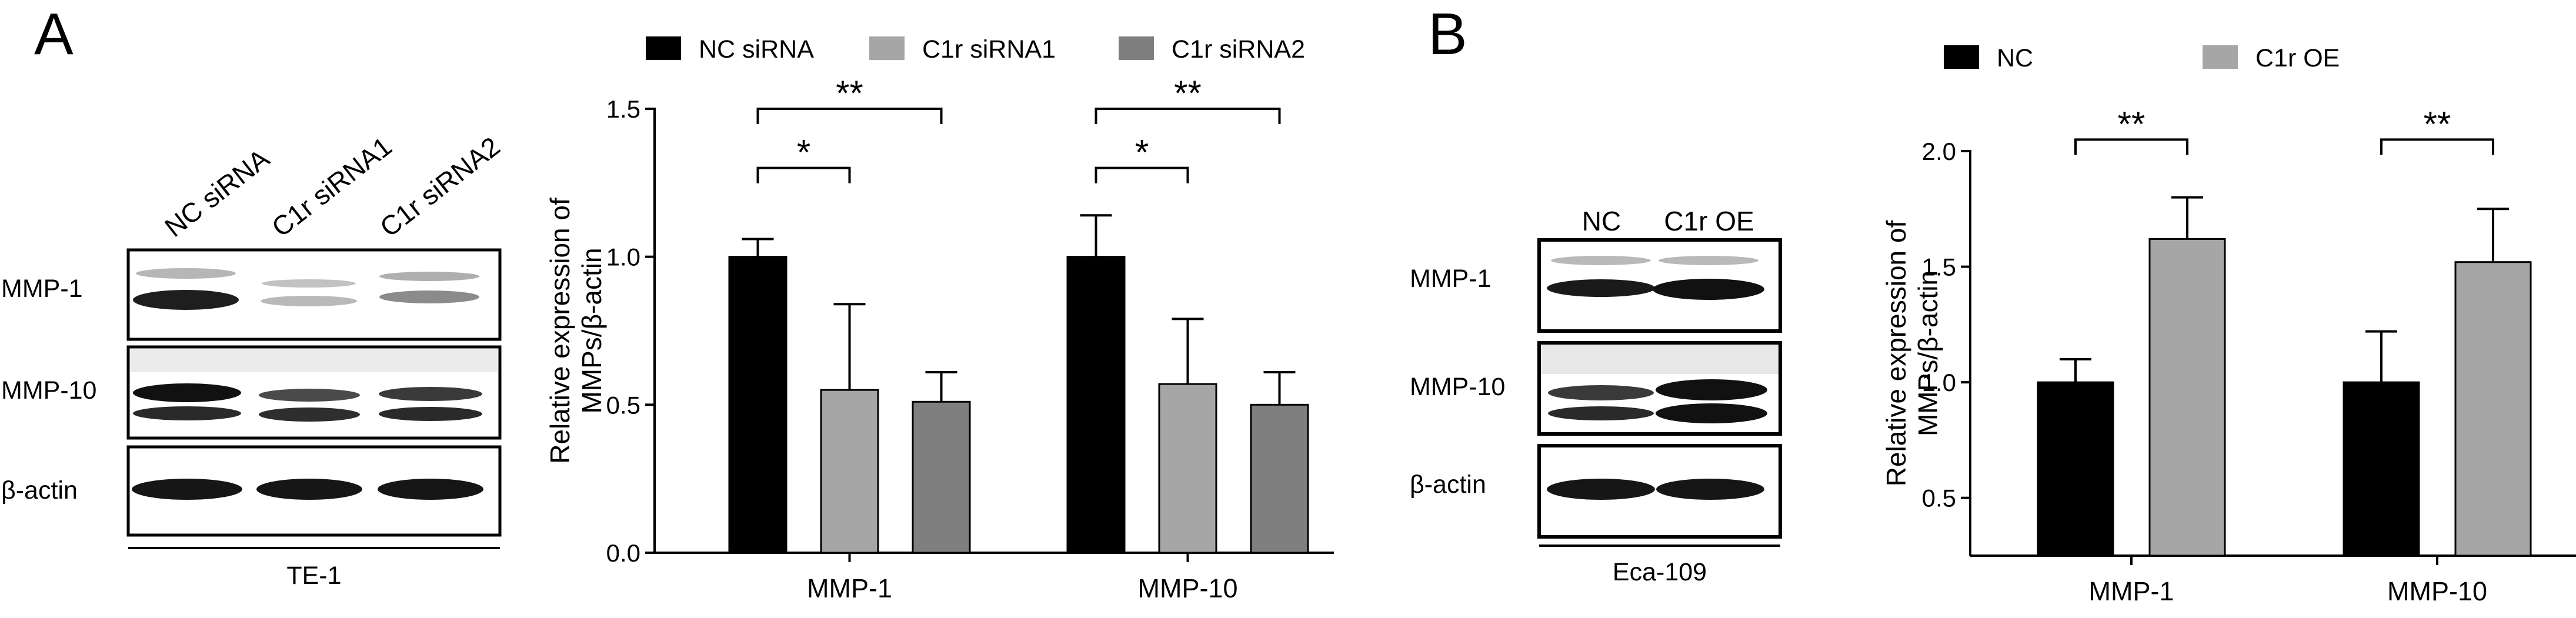 The image size is (2576, 618). I want to click on legend-label: NC siRNA, so click(756, 49).